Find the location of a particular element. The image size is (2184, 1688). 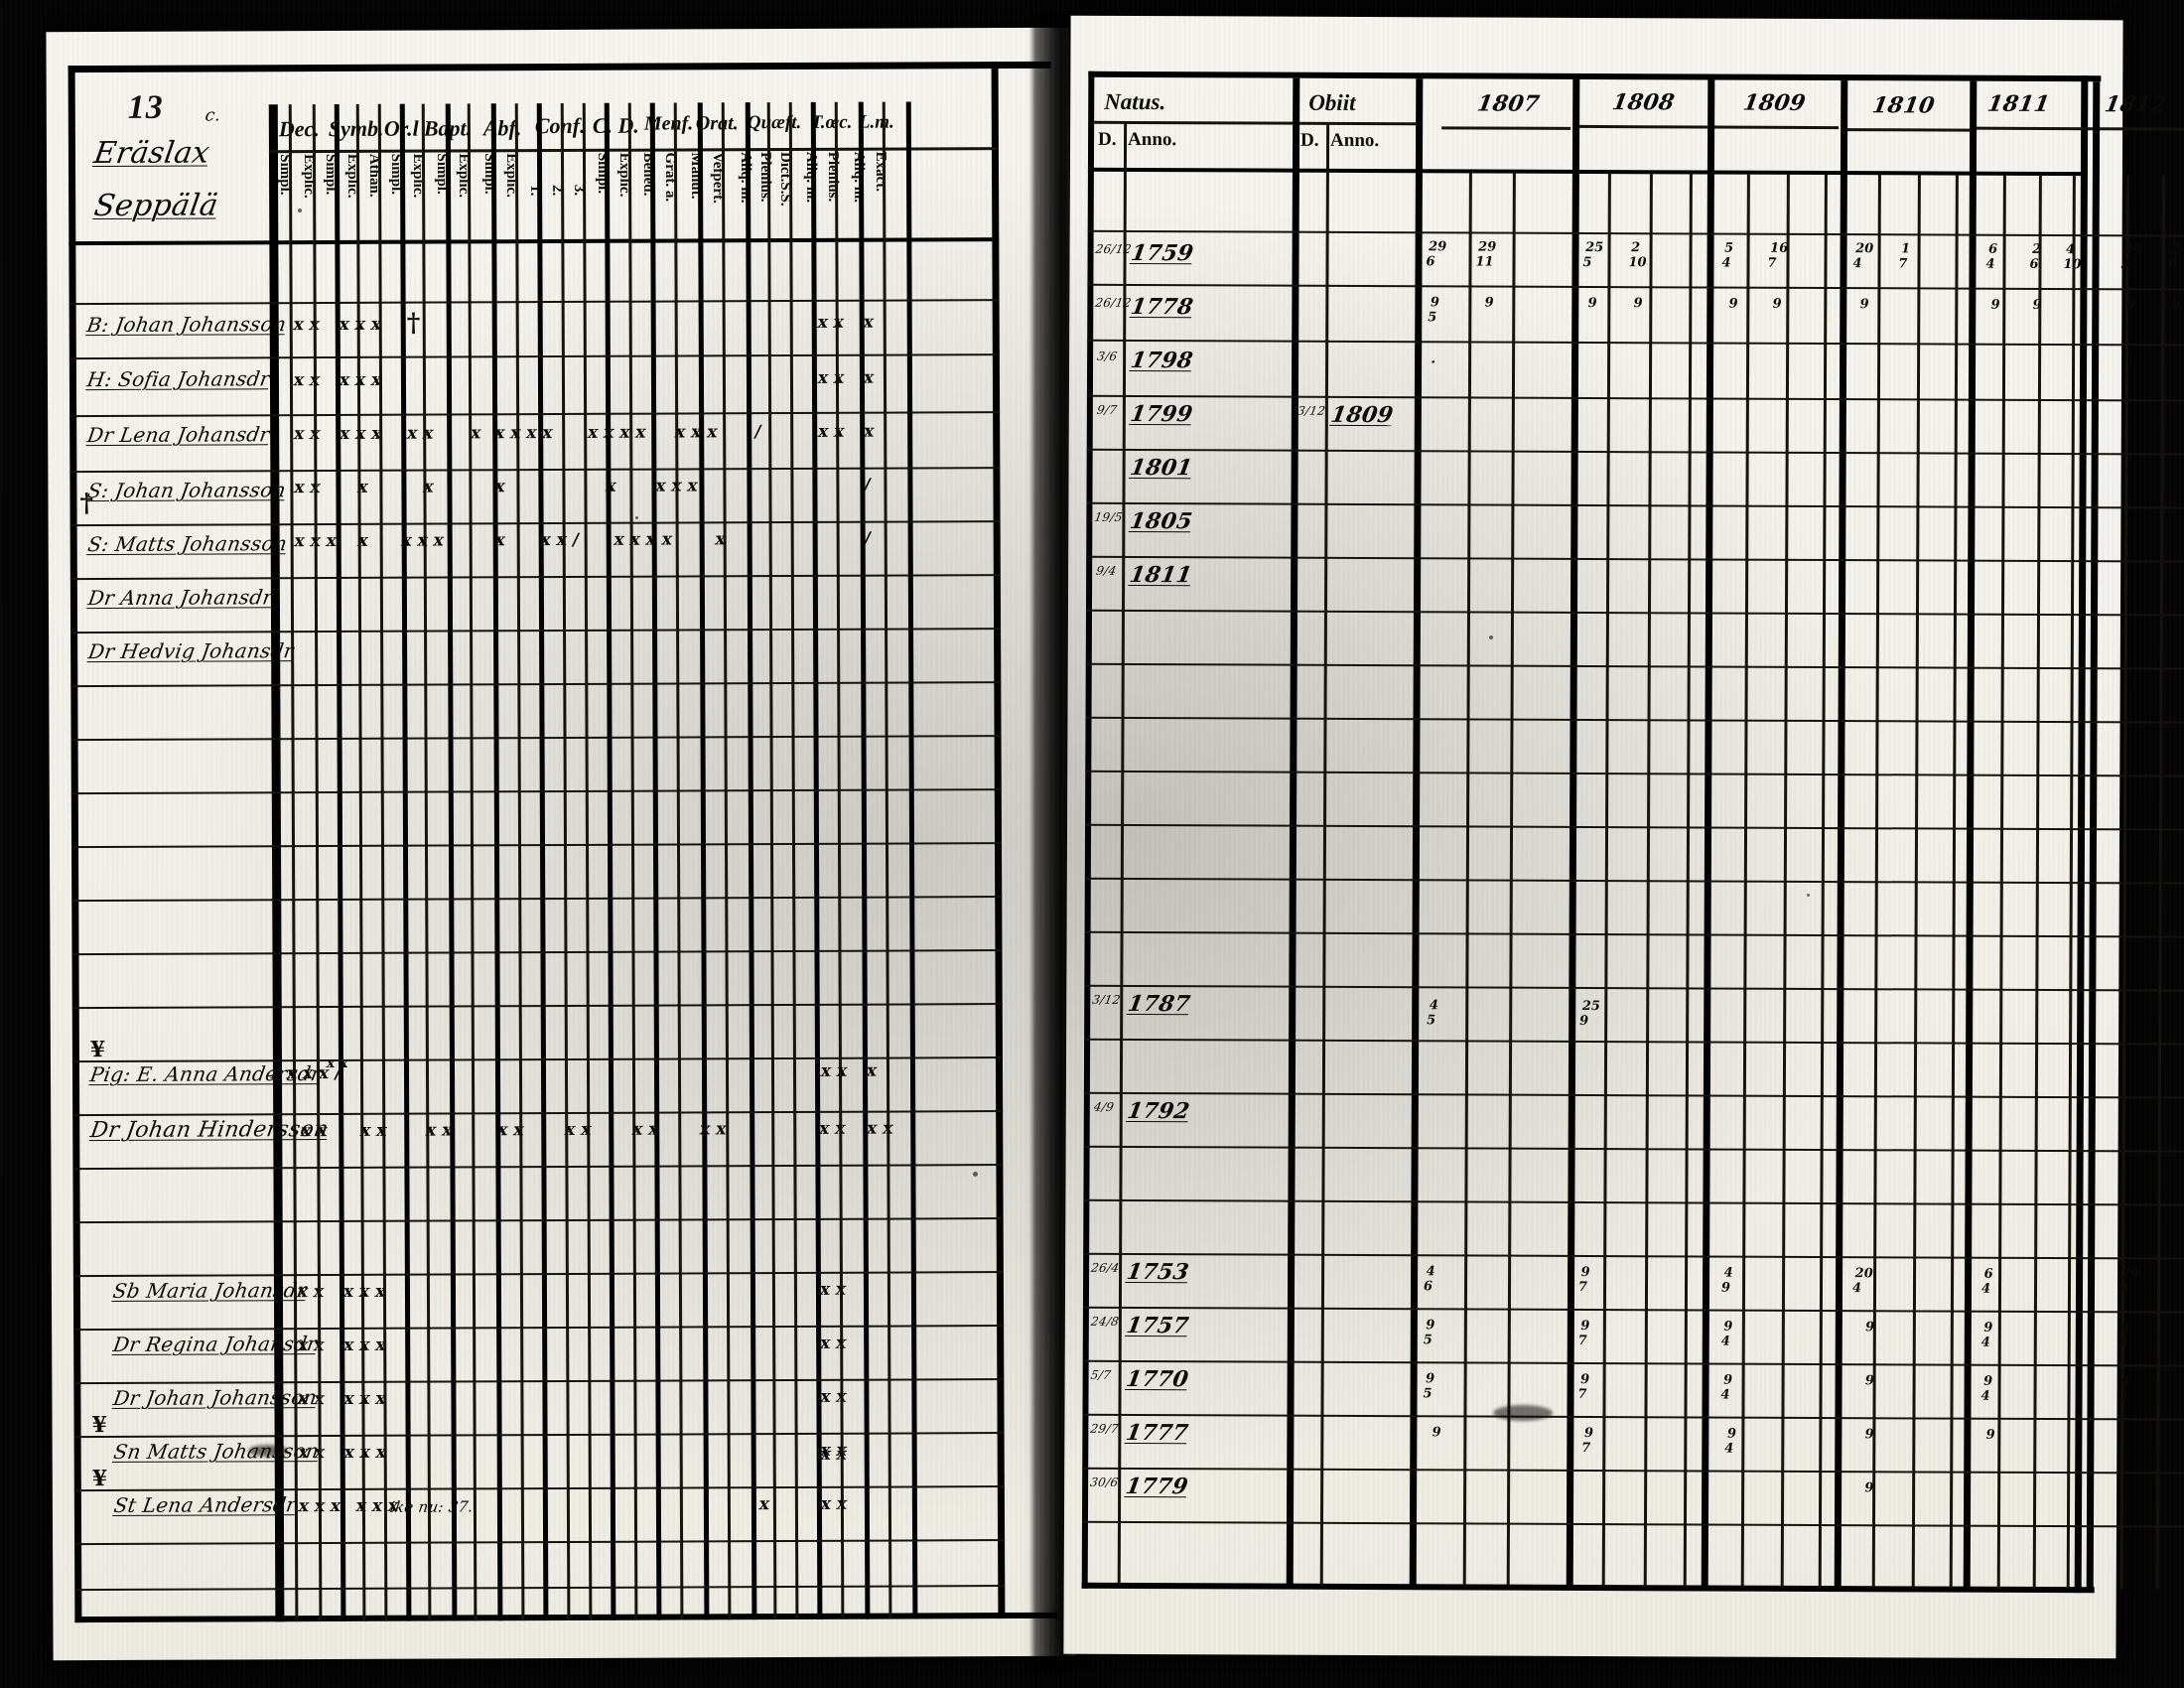

year-header: 1807 is located at coordinates (1508, 103).